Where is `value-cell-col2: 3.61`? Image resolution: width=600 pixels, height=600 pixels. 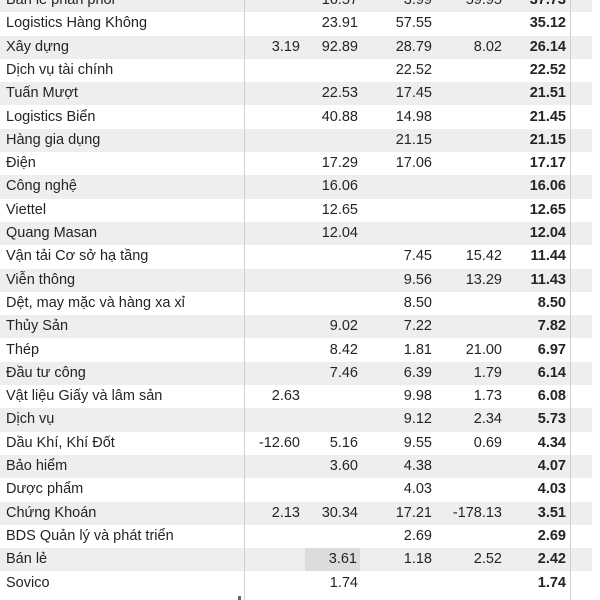 value-cell-col2: 3.61 is located at coordinates (332, 560).